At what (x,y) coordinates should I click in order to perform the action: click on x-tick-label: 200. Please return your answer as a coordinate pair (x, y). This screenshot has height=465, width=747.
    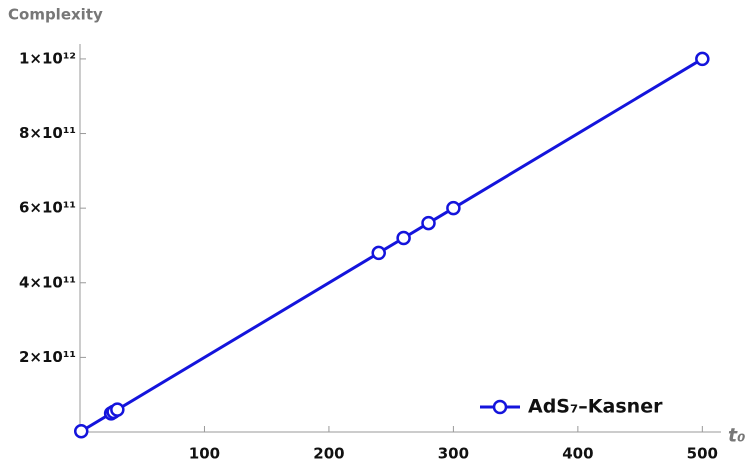
    Looking at the image, I should click on (328, 454).